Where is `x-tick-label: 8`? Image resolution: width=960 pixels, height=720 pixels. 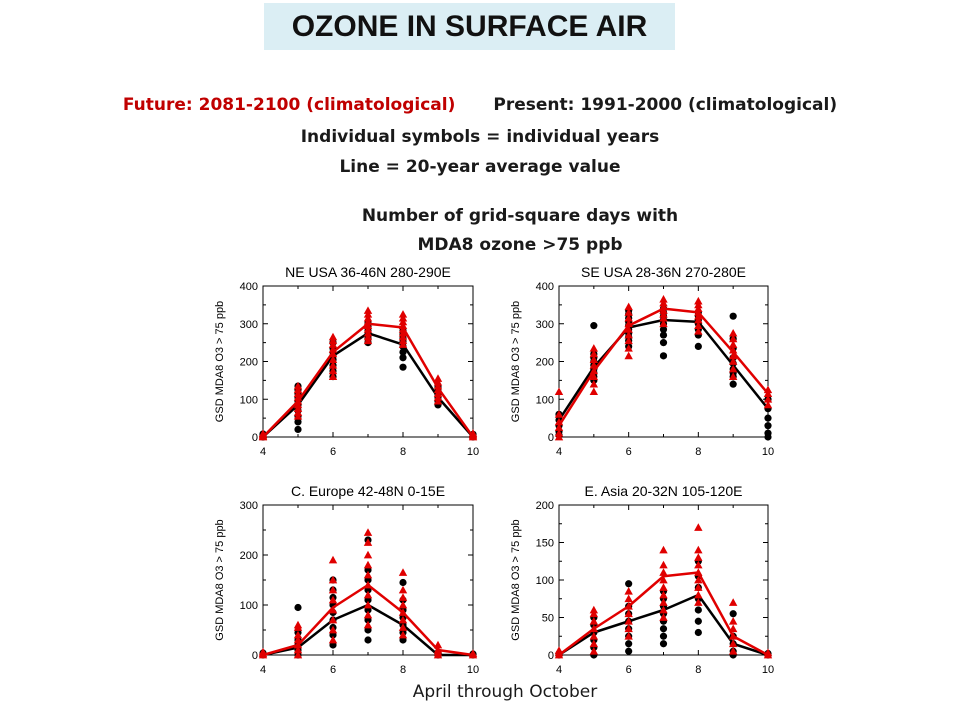
x-tick-label: 8 is located at coordinates (698, 670).